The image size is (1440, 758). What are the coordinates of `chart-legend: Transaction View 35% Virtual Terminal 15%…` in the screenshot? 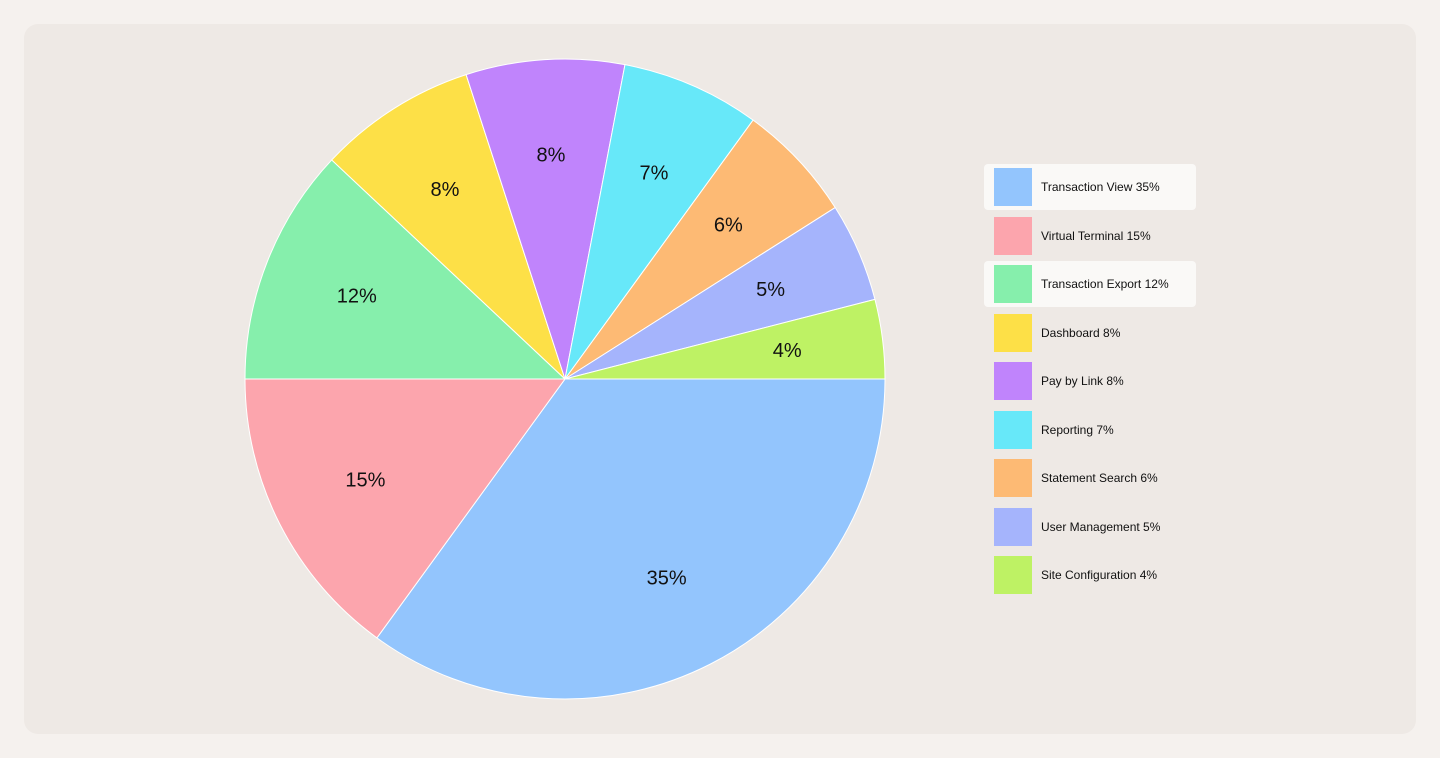 It's located at (1090, 382).